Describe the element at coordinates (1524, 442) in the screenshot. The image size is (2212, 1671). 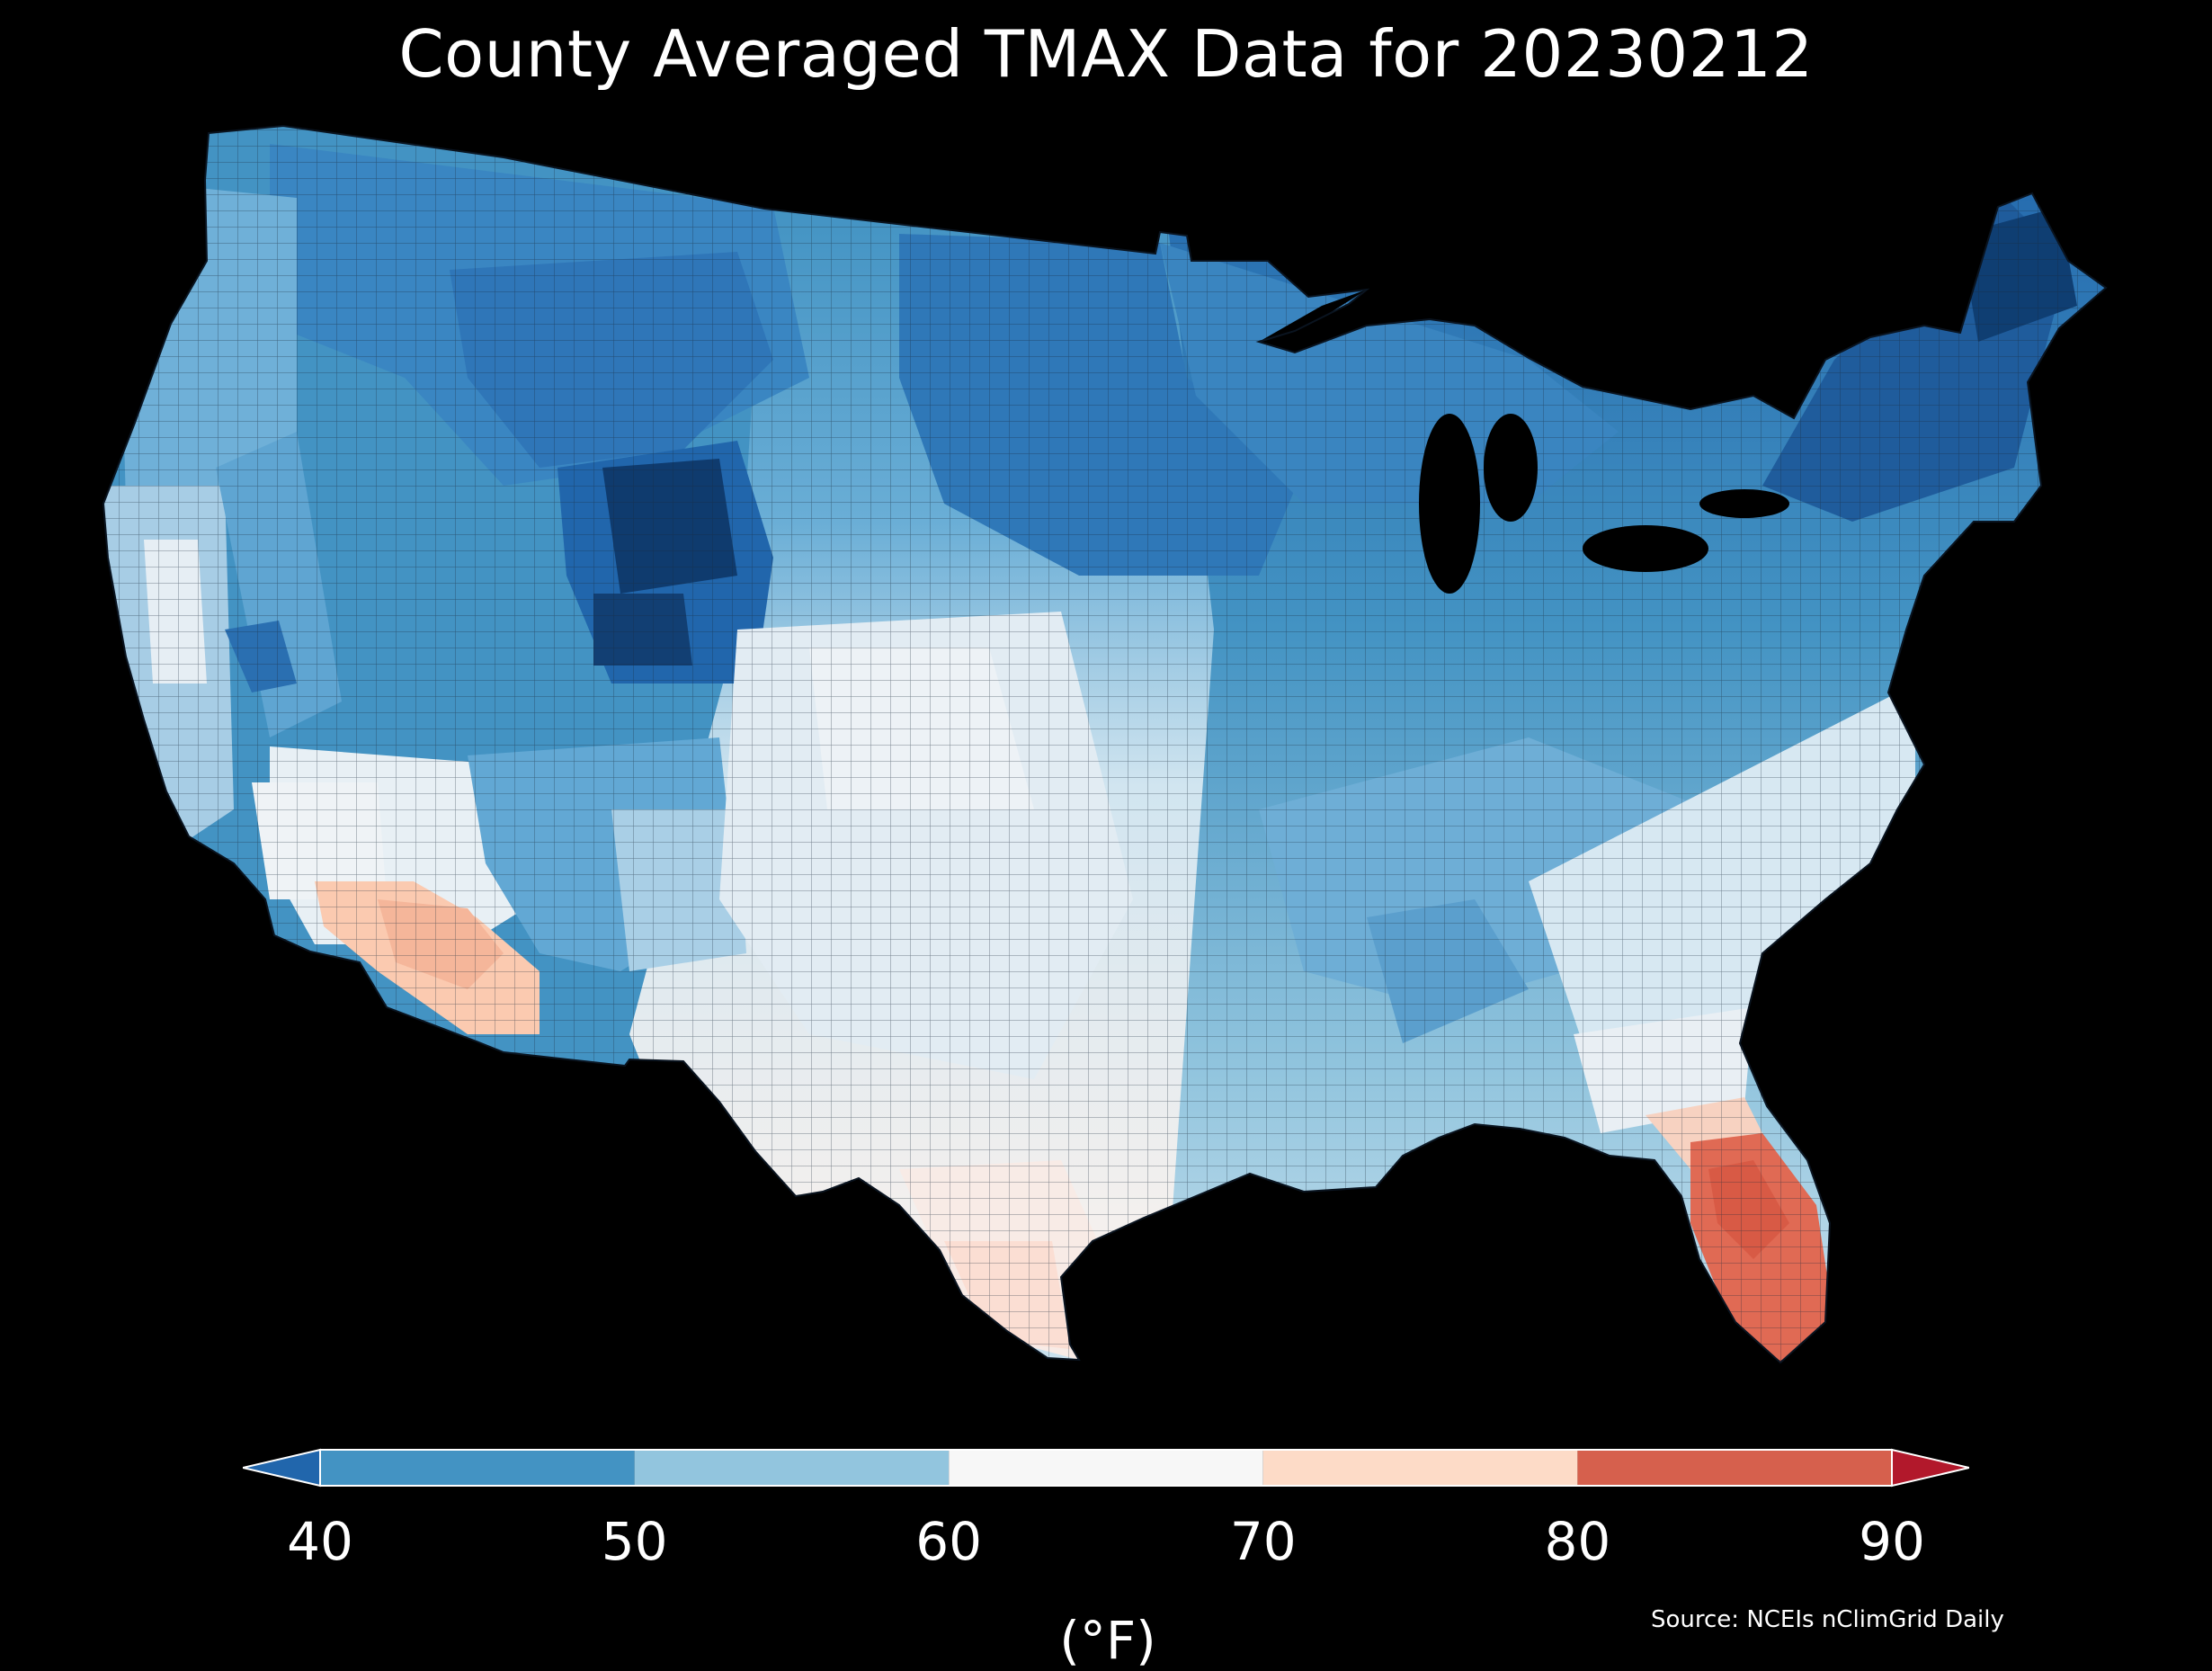
I see `great-lakes` at that location.